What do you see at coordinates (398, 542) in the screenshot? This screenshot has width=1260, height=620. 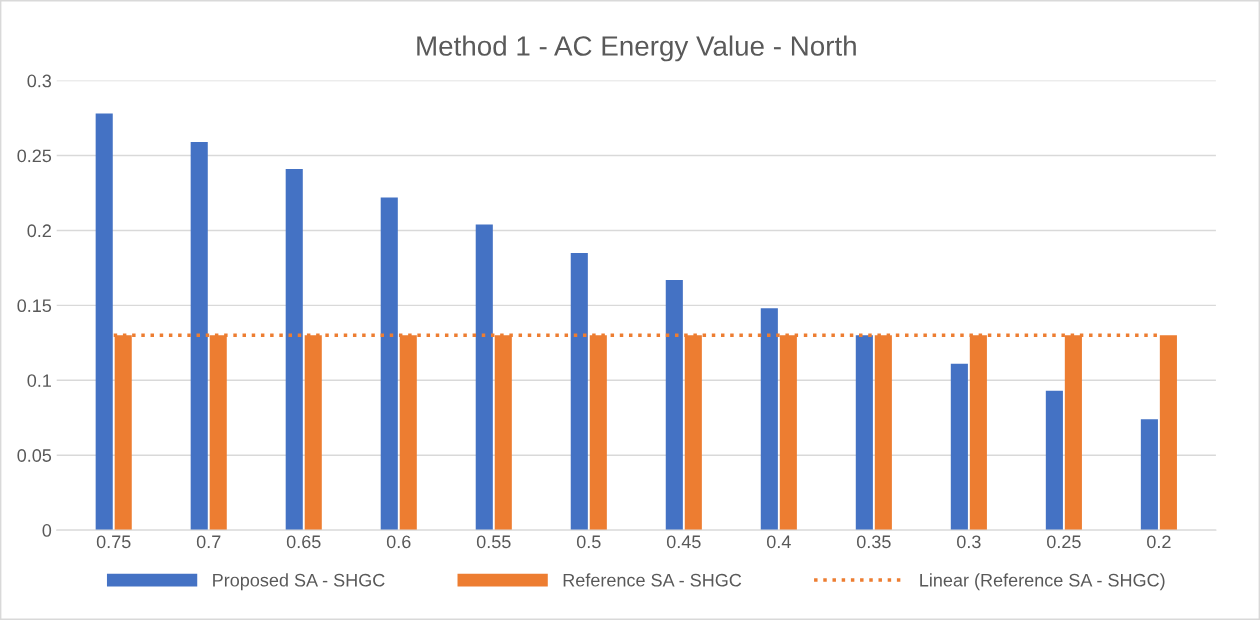 I see `x-tick-label: 0.6` at bounding box center [398, 542].